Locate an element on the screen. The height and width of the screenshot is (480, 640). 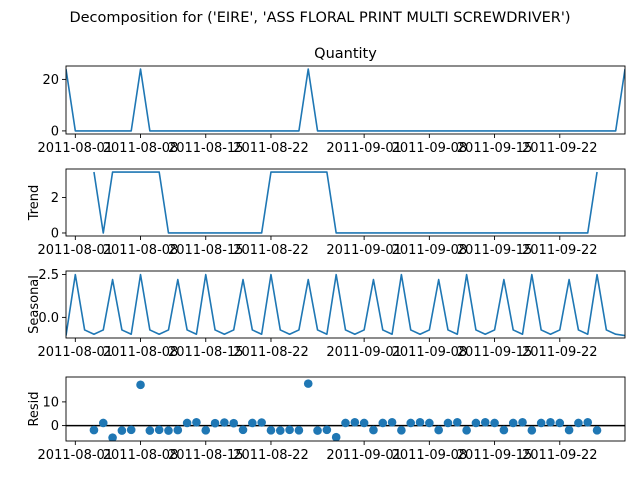
trend-axes-frame is located at coordinates (345, 202).